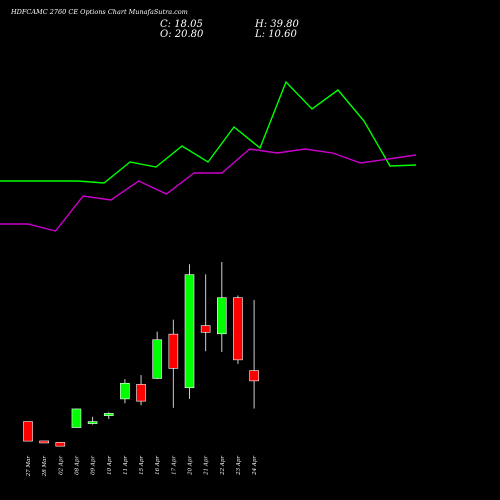 Image resolution: width=500 pixels, height=500 pixels. Describe the element at coordinates (276, 34) in the screenshot. I see `low-value: L: 10.60` at that location.